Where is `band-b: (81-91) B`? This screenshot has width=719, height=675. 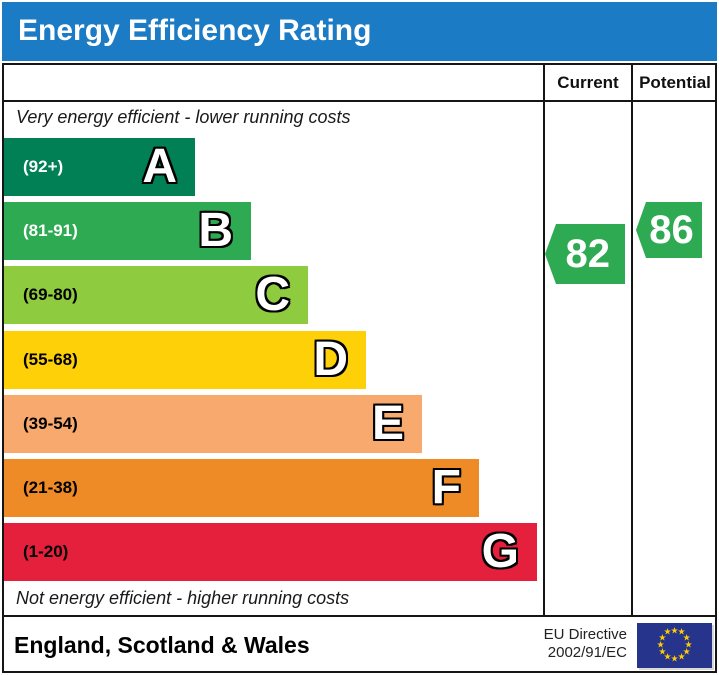
band-b: (81-91) B is located at coordinates (127, 231).